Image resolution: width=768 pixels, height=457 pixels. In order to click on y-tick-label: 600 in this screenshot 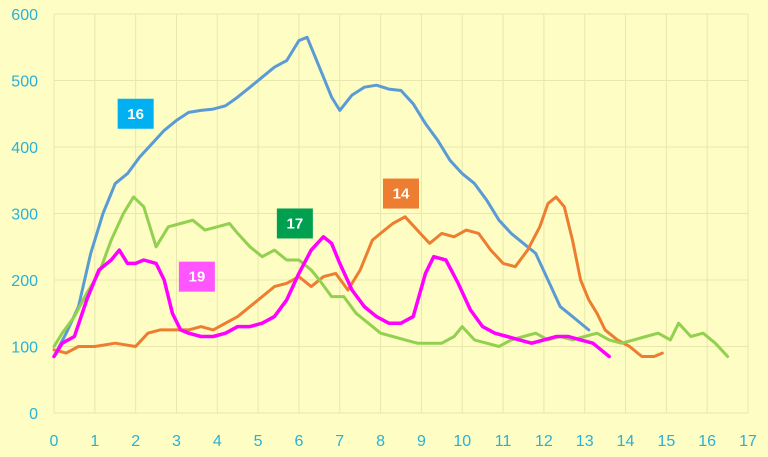, I will do `click(24, 15)`.